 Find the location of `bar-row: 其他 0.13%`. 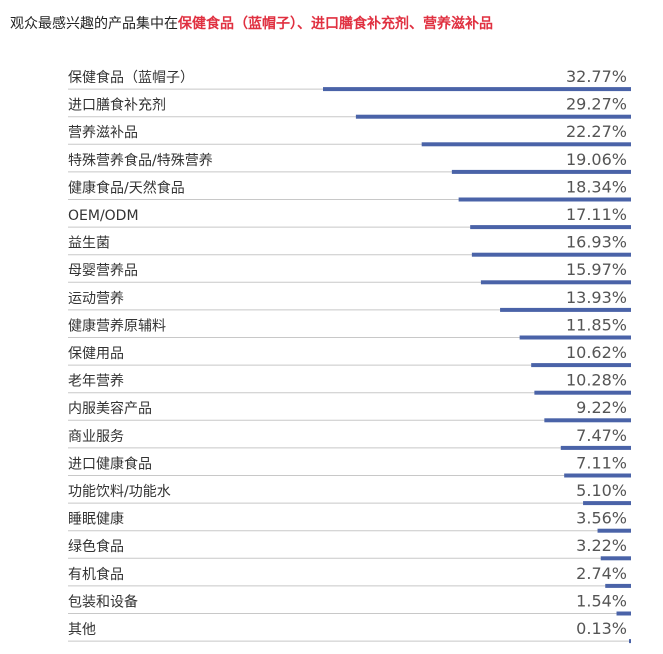

bar-row: 其他 0.13% is located at coordinates (349, 631).